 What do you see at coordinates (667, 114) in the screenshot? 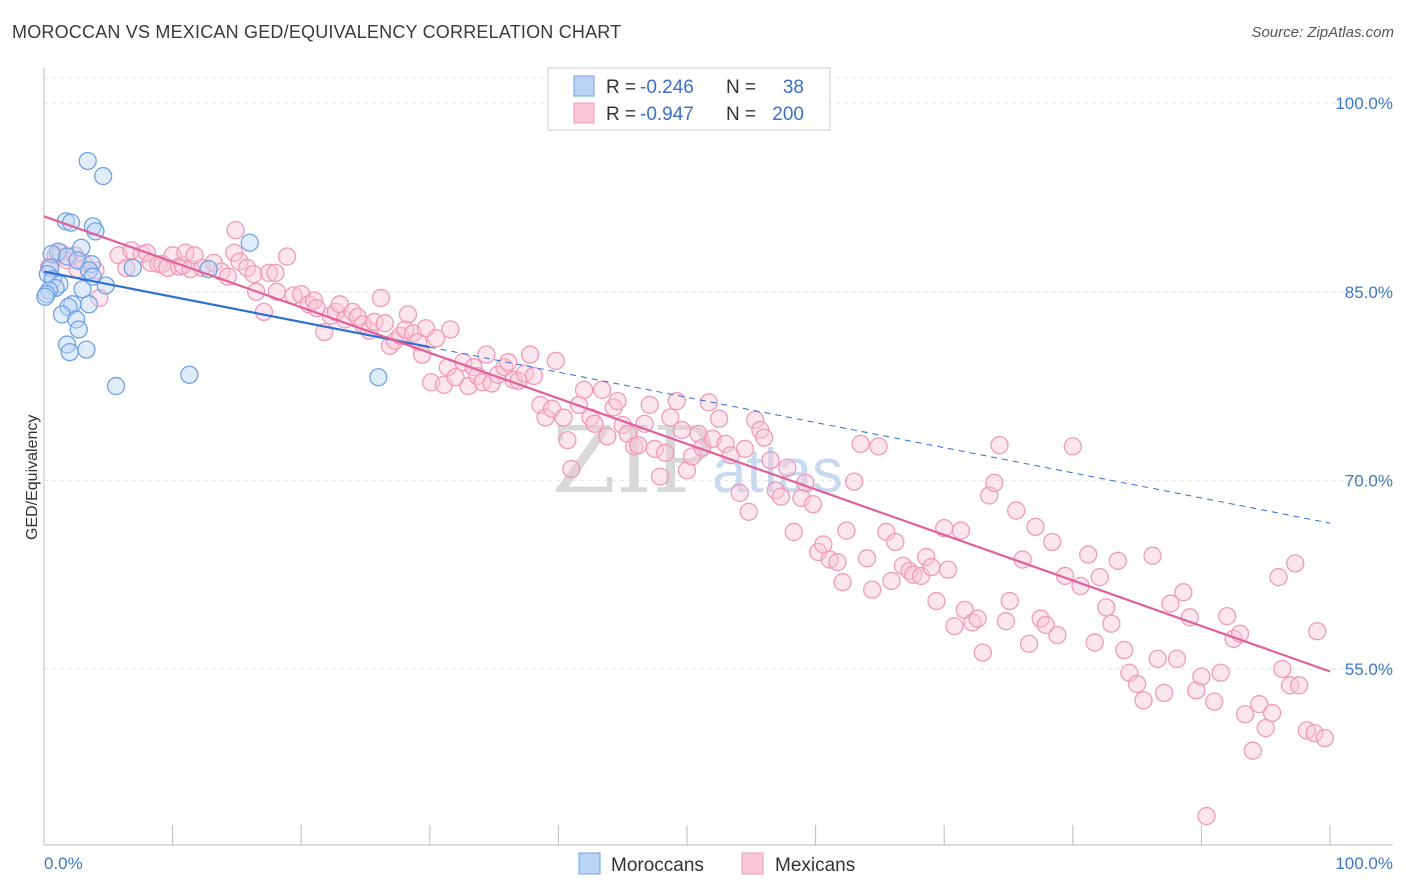
I see `legend-r-value-2: -0.947` at bounding box center [667, 114].